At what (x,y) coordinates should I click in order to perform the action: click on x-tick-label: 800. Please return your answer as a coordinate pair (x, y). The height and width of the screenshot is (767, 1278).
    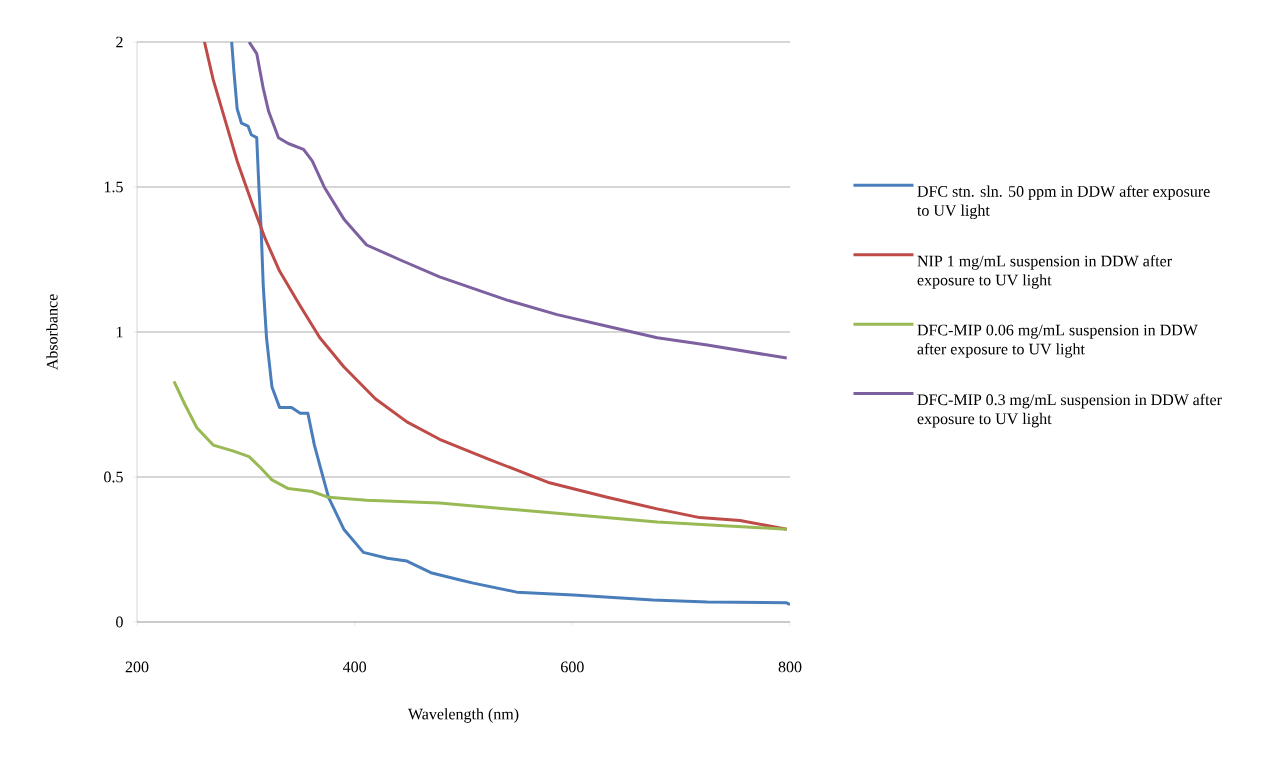
    Looking at the image, I should click on (790, 667).